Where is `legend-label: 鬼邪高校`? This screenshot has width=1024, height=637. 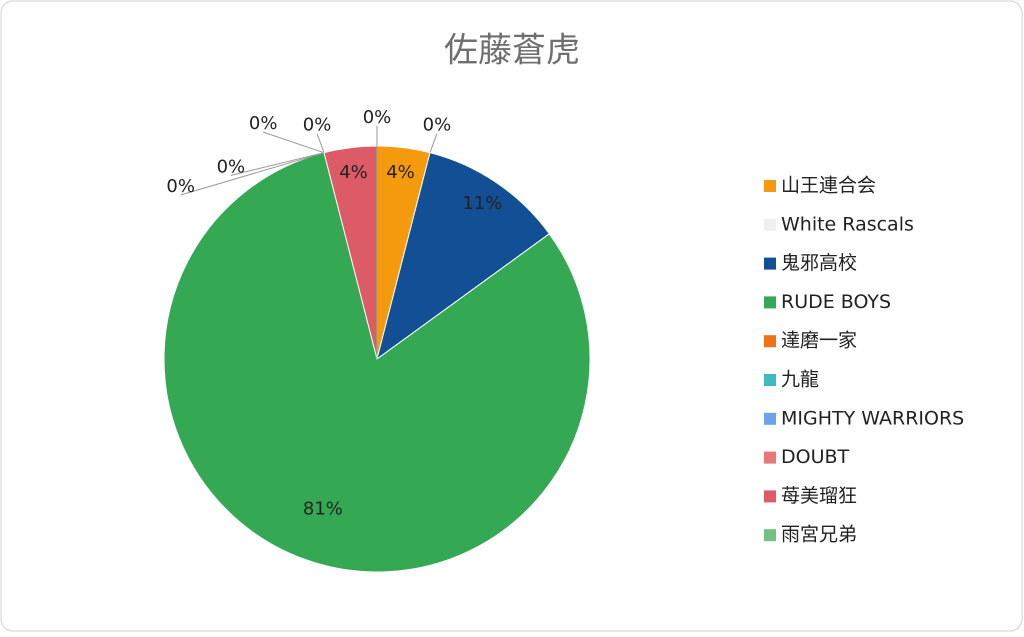 legend-label: 鬼邪高校 is located at coordinates (819, 263).